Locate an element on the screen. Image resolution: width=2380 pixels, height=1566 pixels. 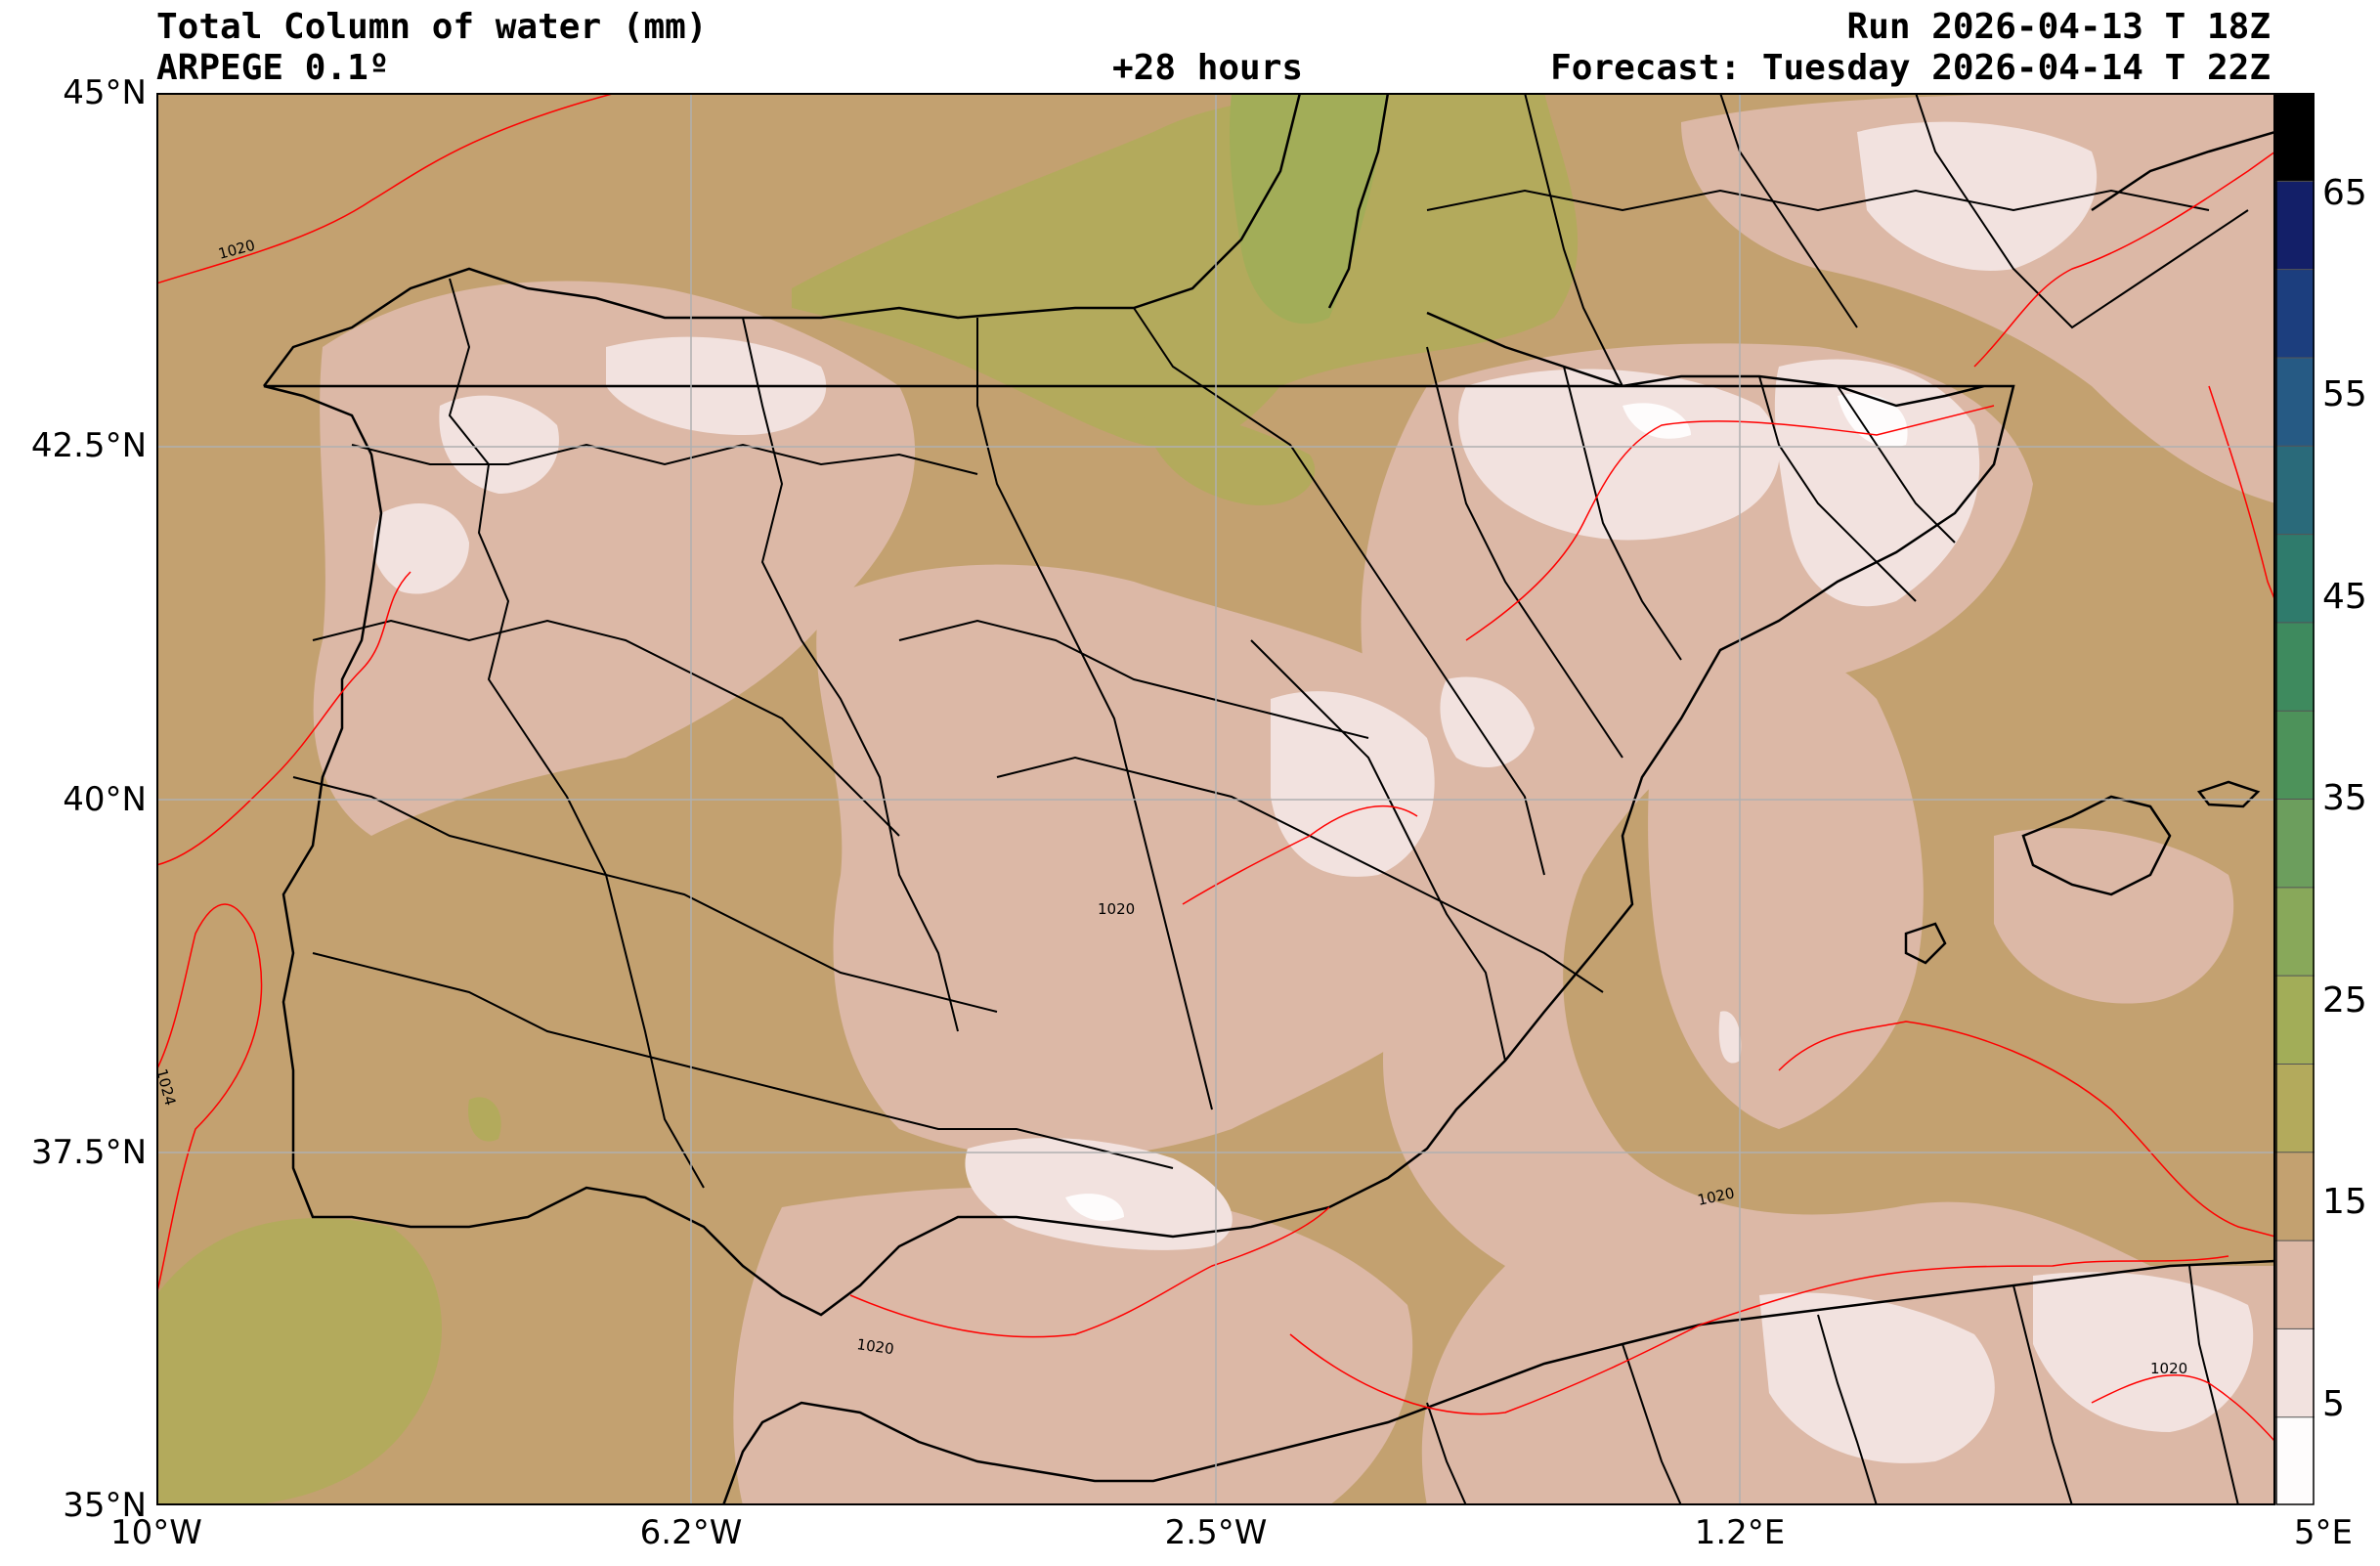
field-10-15-balearic is located at coordinates (2114, 916).